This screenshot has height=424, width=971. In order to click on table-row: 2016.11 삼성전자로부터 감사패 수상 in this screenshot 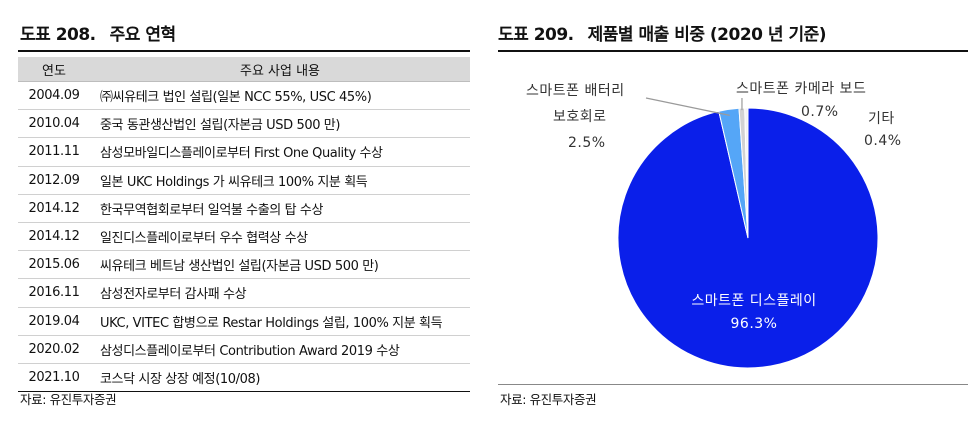, I will do `click(244, 293)`.